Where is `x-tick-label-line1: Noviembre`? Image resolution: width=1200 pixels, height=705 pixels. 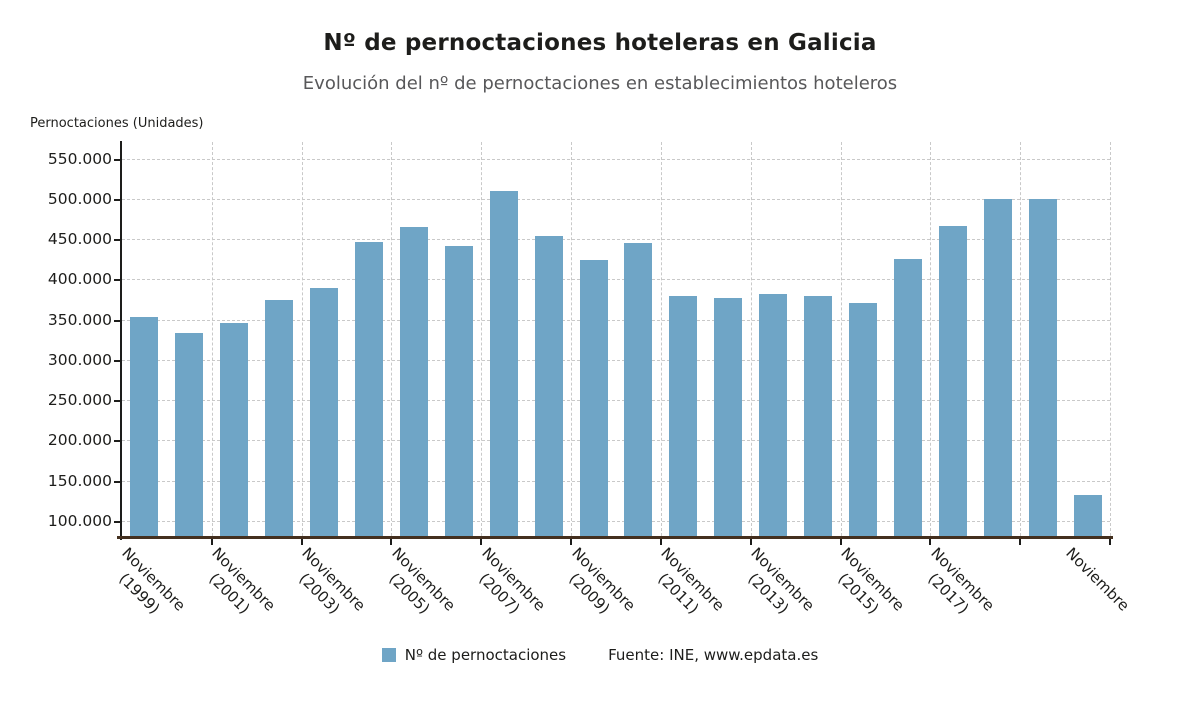 x-tick-label-line1: Noviembre is located at coordinates (1097, 579).